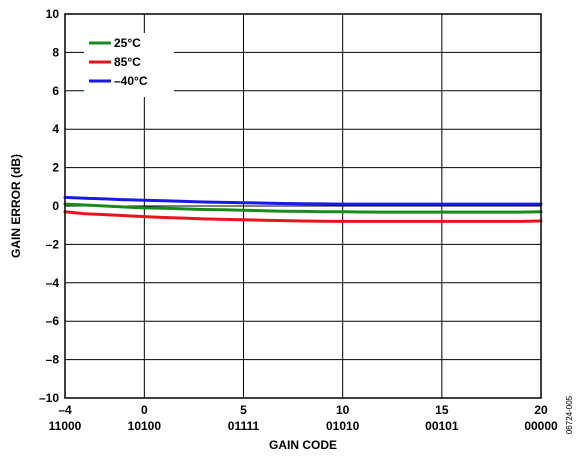  I want to click on y-tick-label: 4, so click(55, 129).